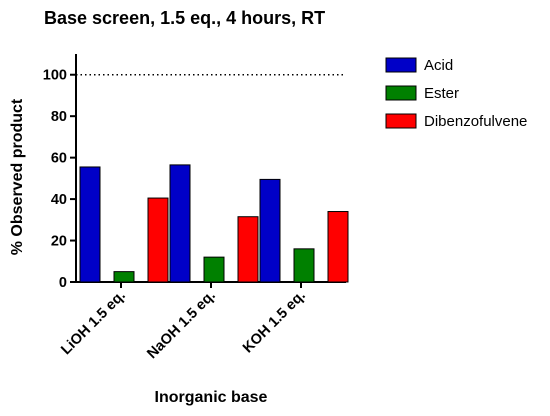  What do you see at coordinates (211, 397) in the screenshot?
I see `x-axis-label: Inorganic base` at bounding box center [211, 397].